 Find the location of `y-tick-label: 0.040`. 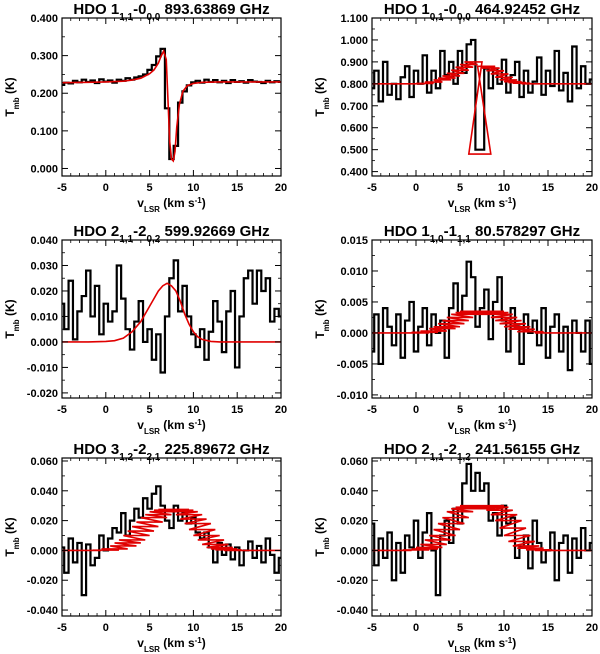

y-tick-label: 0.040 is located at coordinates (44, 241).